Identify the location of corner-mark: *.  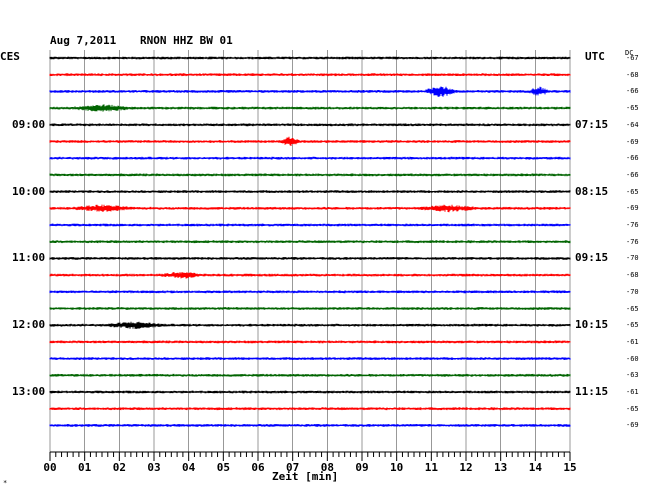
(5, 483).